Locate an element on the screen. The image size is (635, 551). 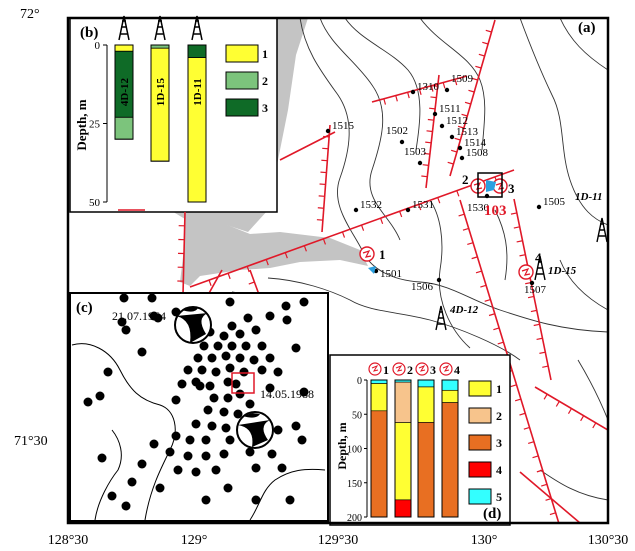
site-number: 4 is located at coordinates (538, 257).